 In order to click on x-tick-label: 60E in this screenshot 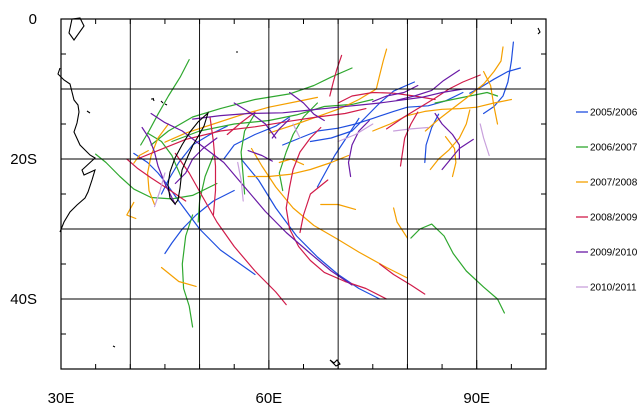, I will do `click(269, 398)`.